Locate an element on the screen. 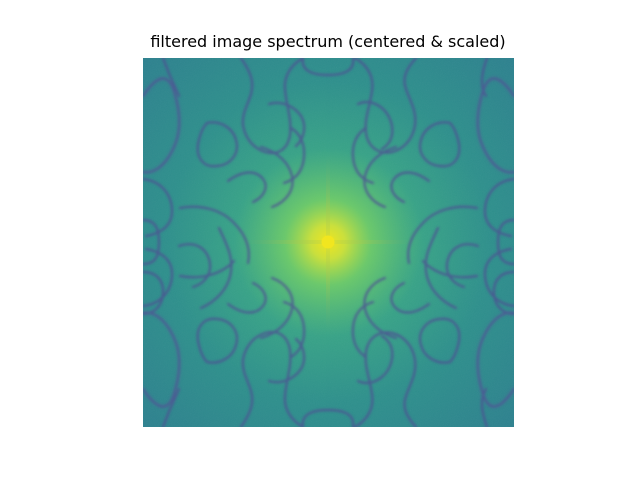 The height and width of the screenshot is (480, 640). center-peak is located at coordinates (328, 242).